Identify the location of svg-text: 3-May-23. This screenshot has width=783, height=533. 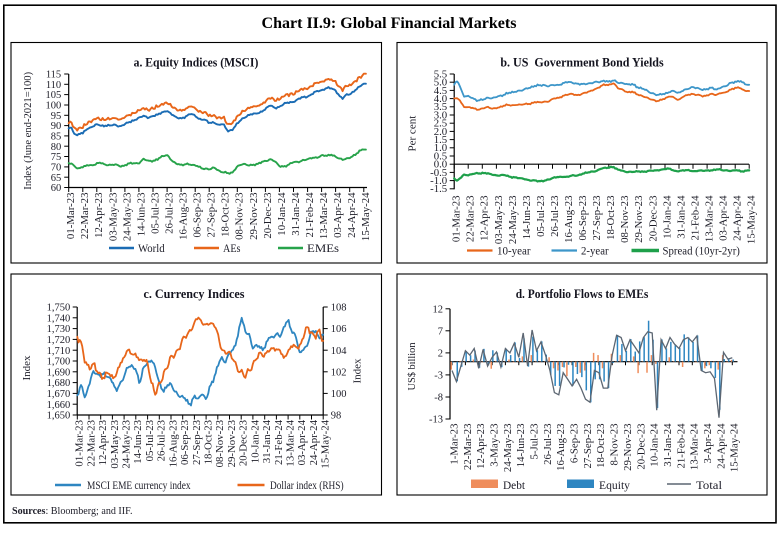
(494, 445).